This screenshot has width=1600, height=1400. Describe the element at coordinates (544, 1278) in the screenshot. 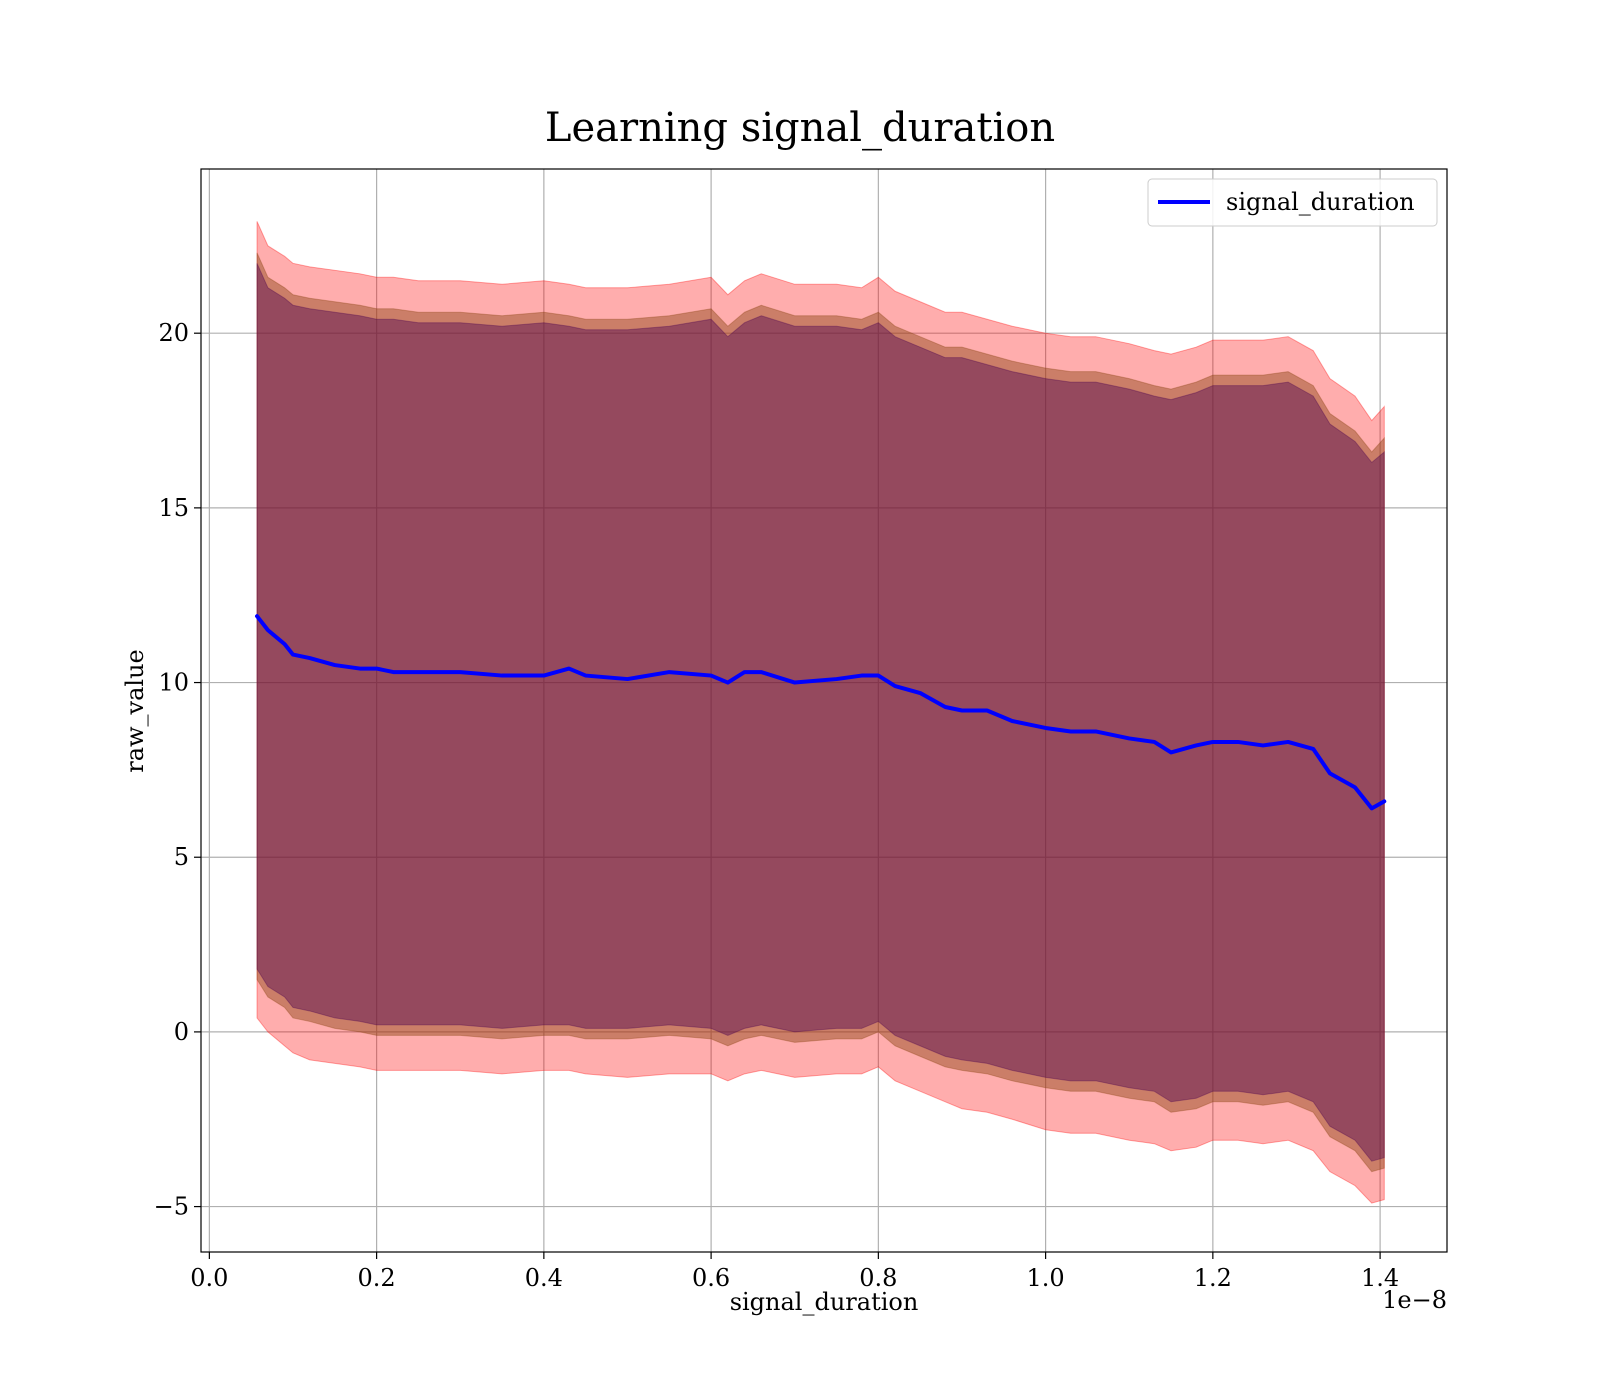

I see `x-tick-label: 0.4` at that location.